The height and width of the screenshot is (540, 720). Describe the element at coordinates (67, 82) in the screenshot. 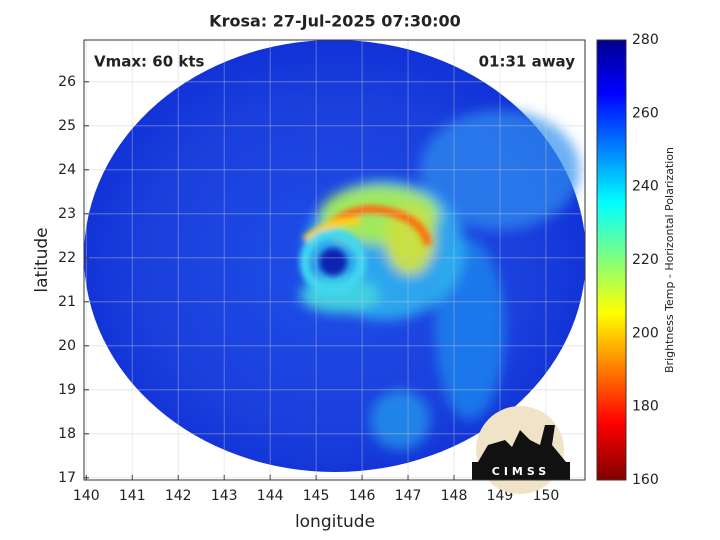

I see `y-tick-label: 26` at that location.